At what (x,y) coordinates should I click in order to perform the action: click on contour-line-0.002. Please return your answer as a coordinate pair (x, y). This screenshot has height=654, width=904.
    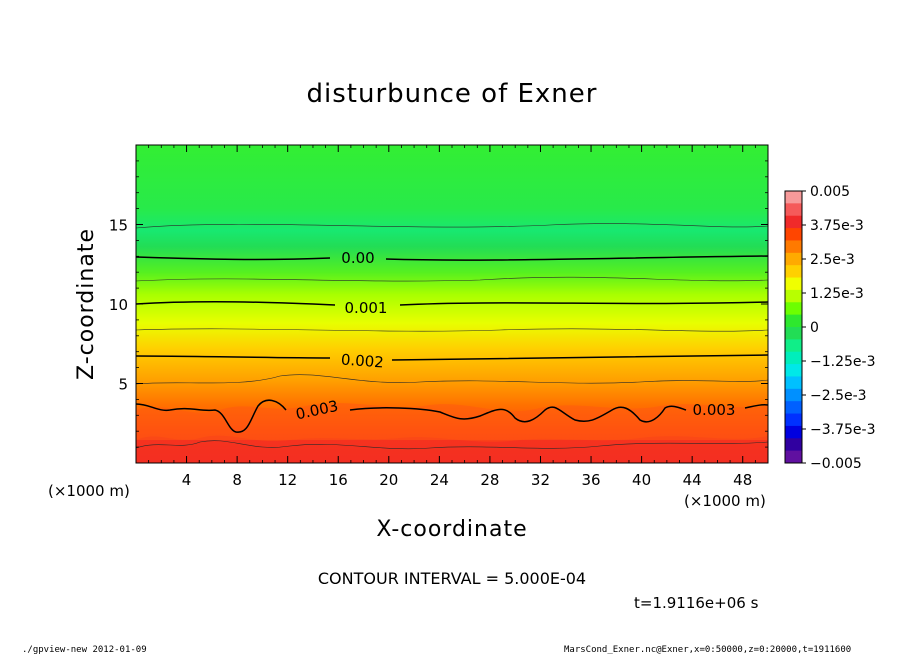
    Looking at the image, I should click on (452, 357).